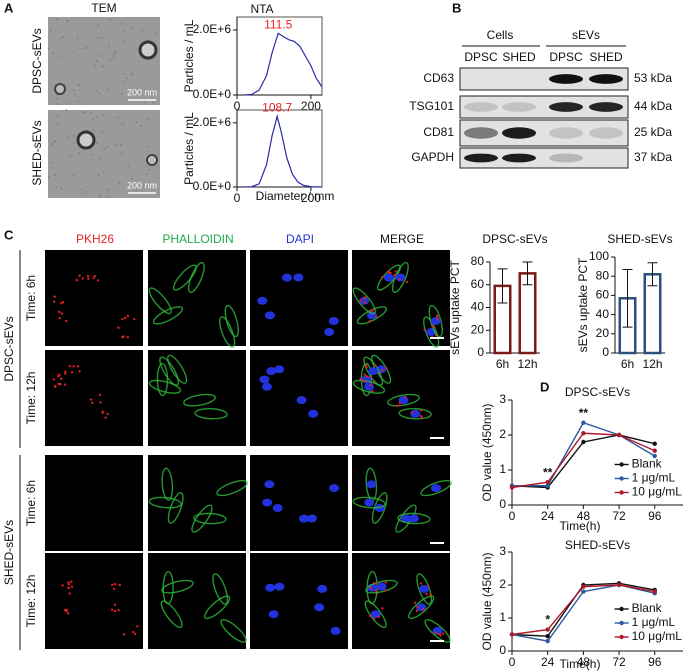 The width and height of the screenshot is (685, 671). I want to click on x-tick-label: 96, so click(655, 662).